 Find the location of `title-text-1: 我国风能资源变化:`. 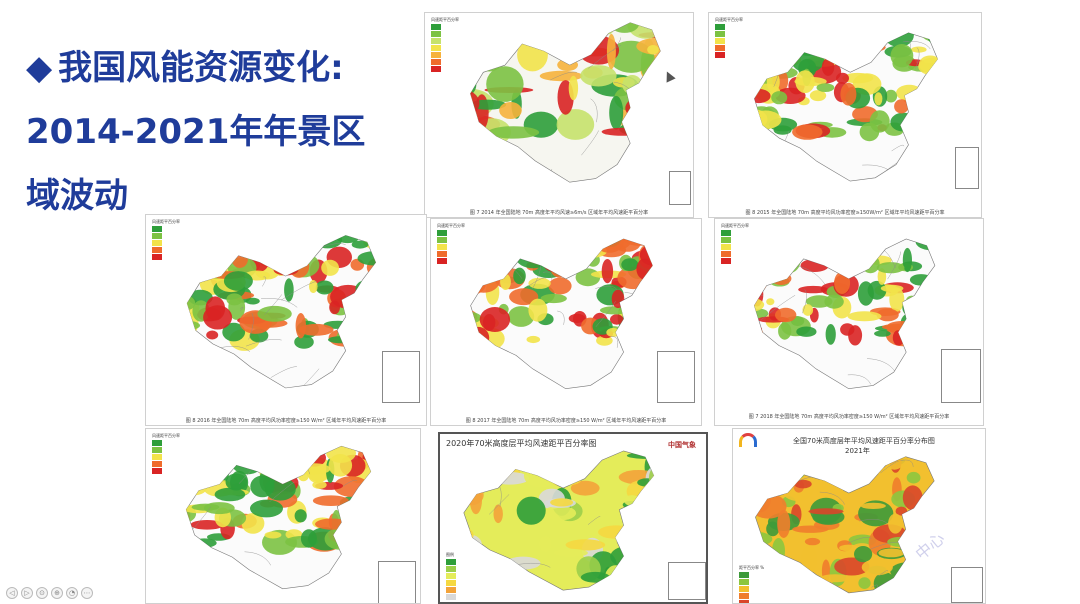

title-text-1: 我国风能资源变化: is located at coordinates (201, 68).